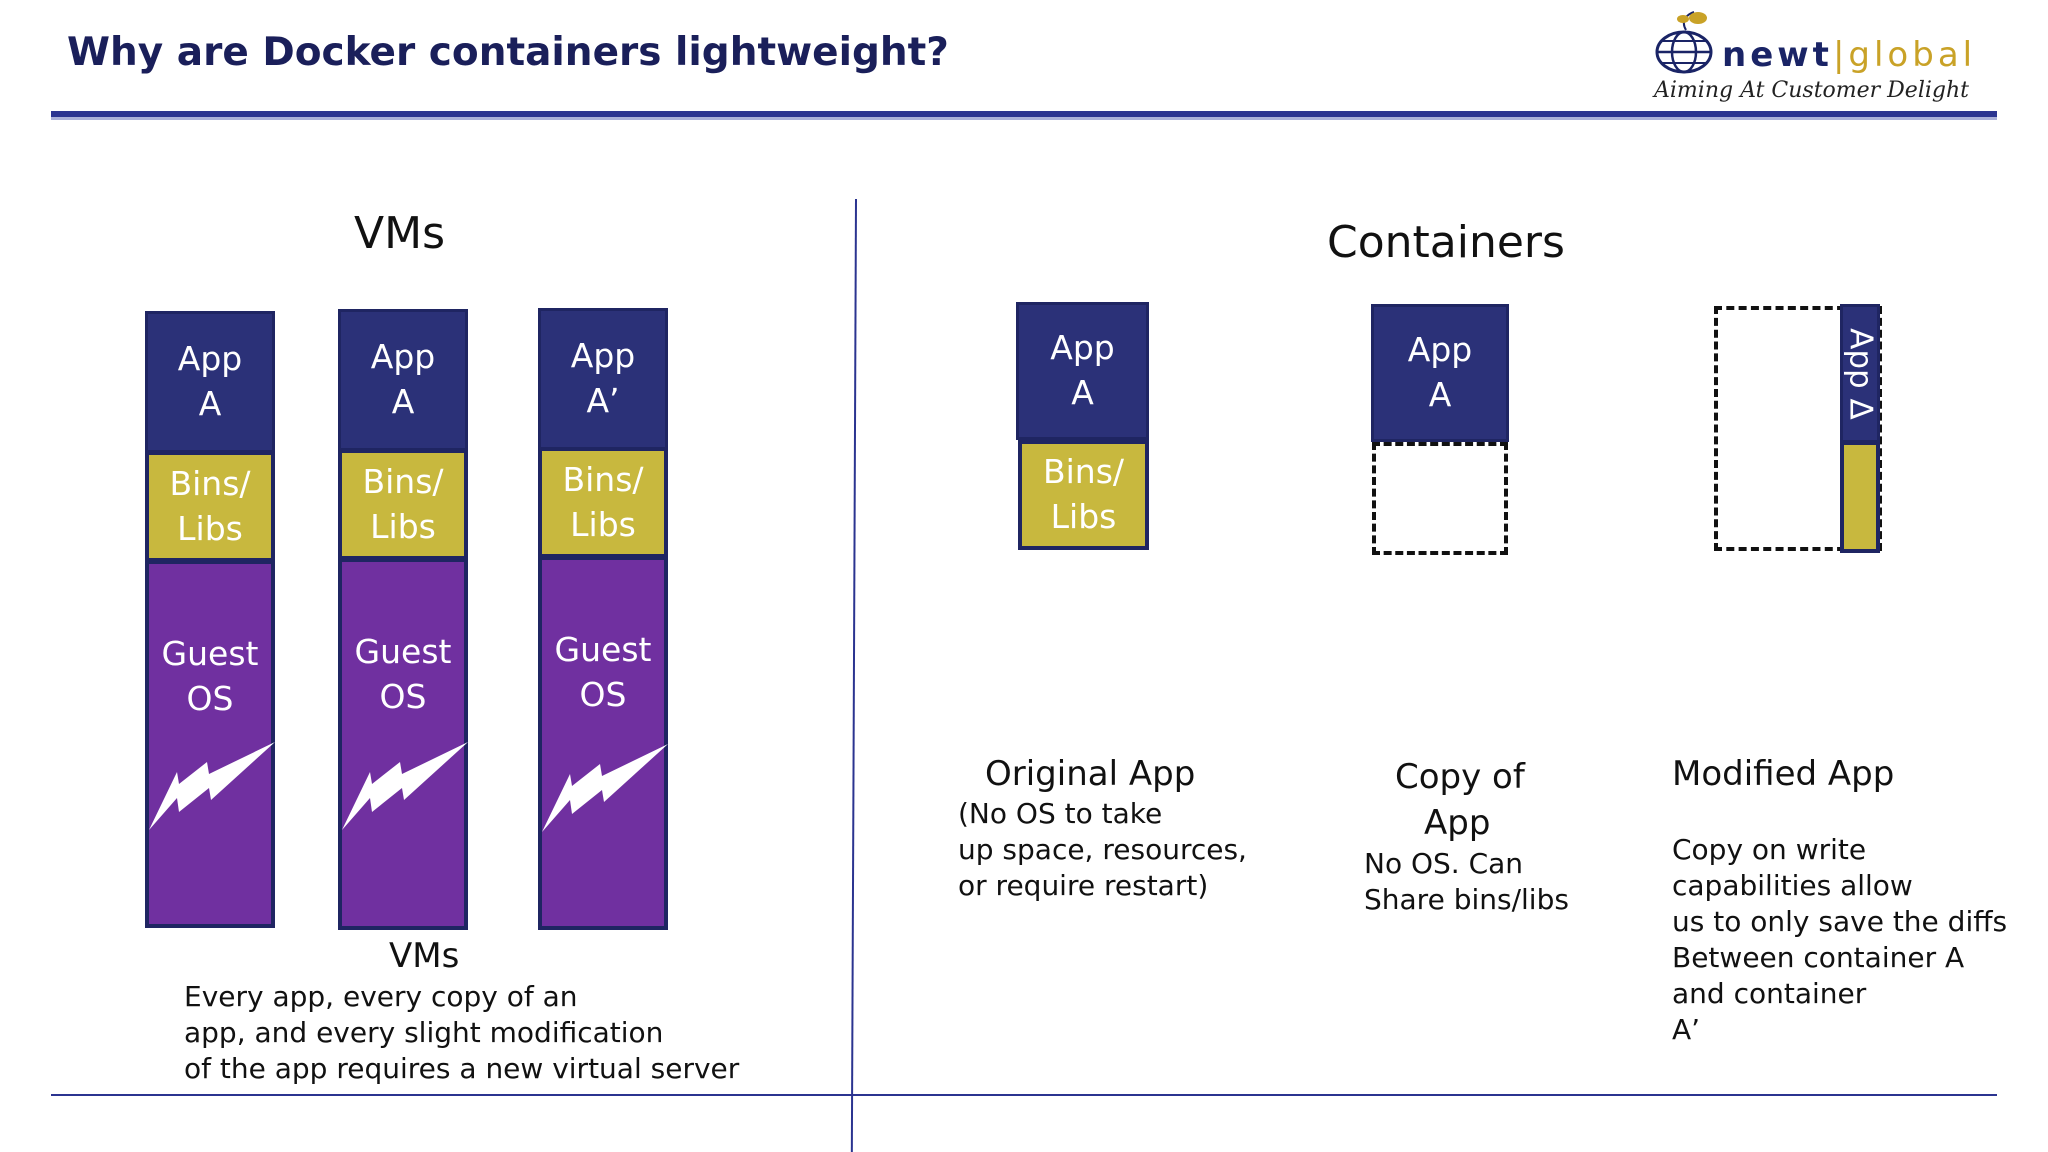 The height and width of the screenshot is (1152, 2048). I want to click on vm1-os-line2: OS, so click(210, 698).